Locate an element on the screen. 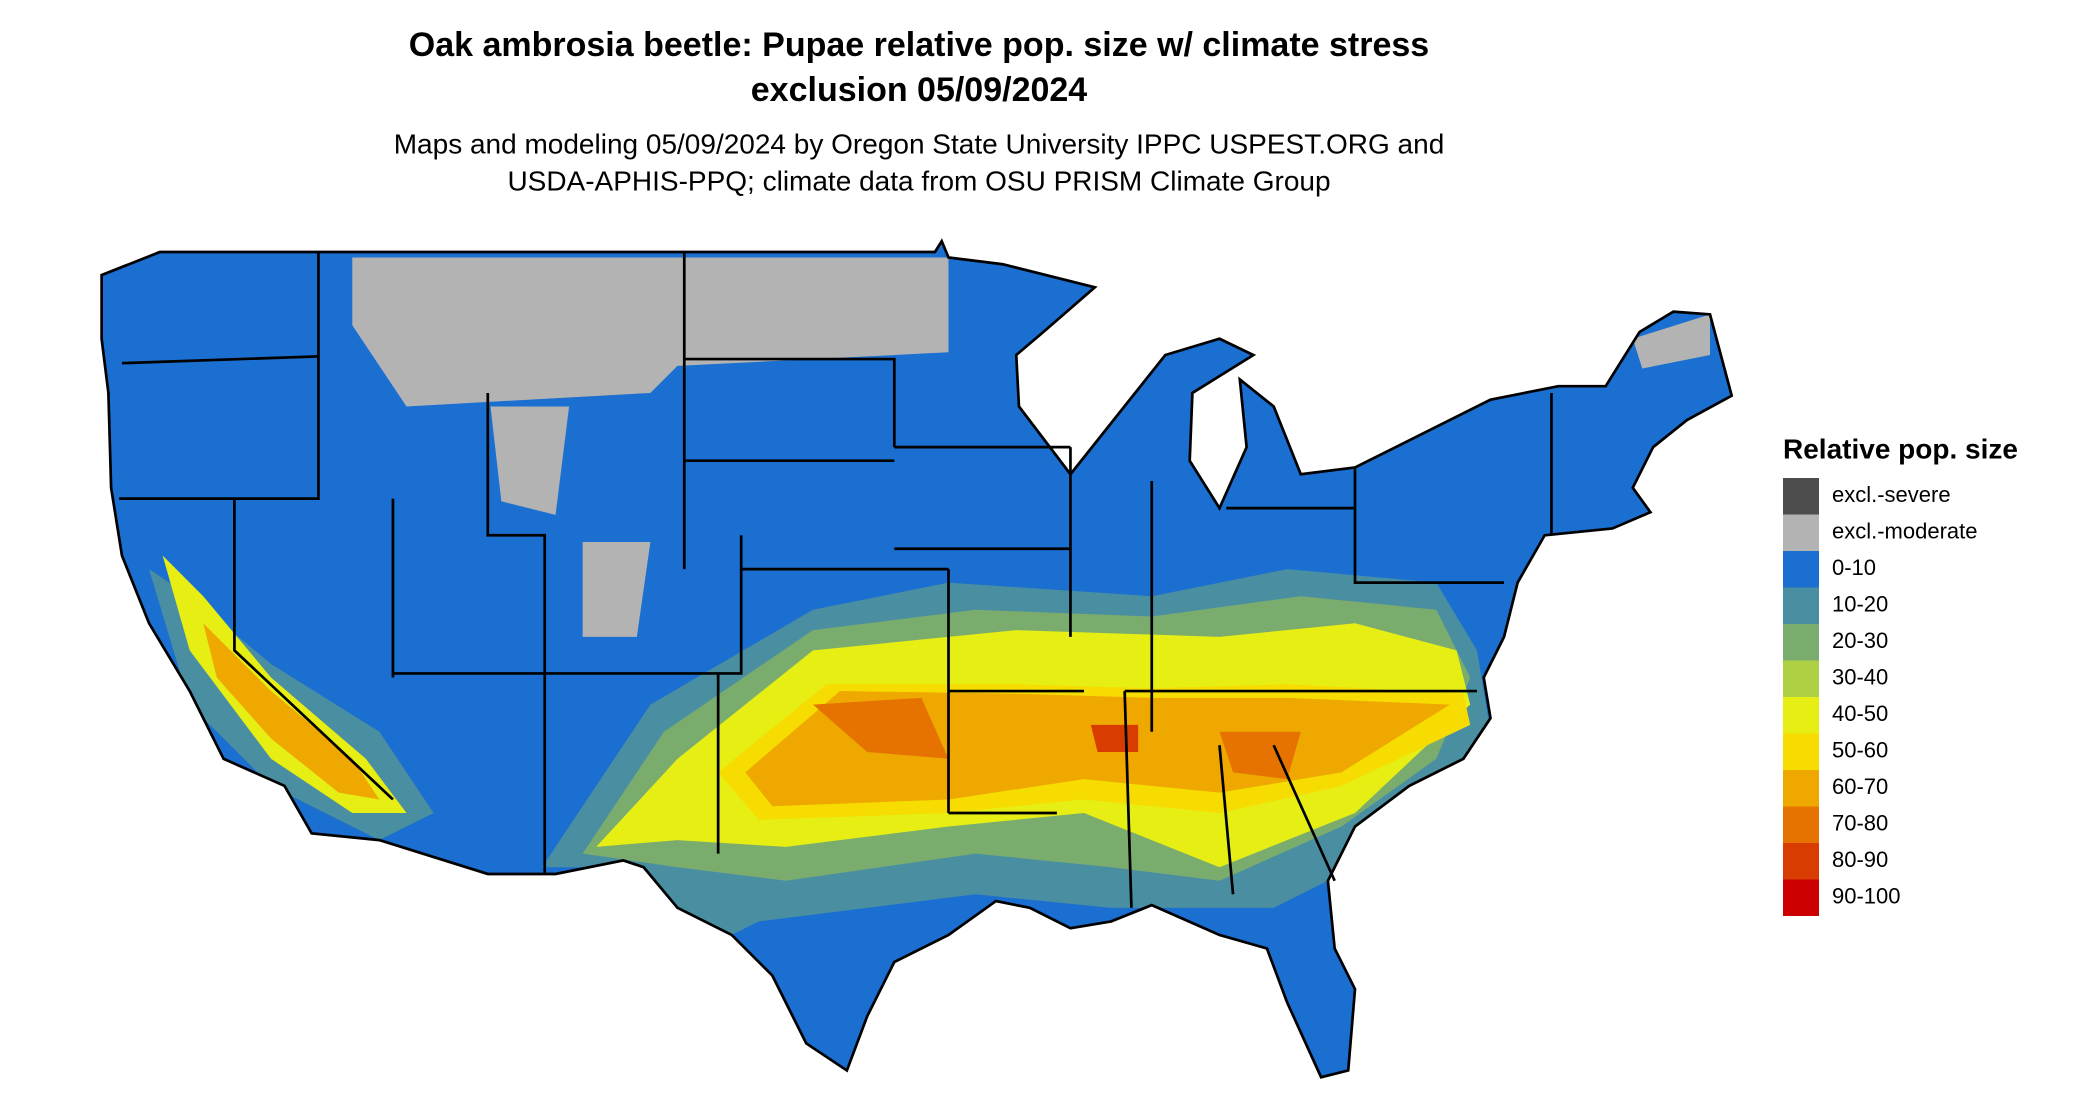 Image resolution: width=2100 pixels, height=1116 pixels. legend-label: 30-40 is located at coordinates (1860, 676).